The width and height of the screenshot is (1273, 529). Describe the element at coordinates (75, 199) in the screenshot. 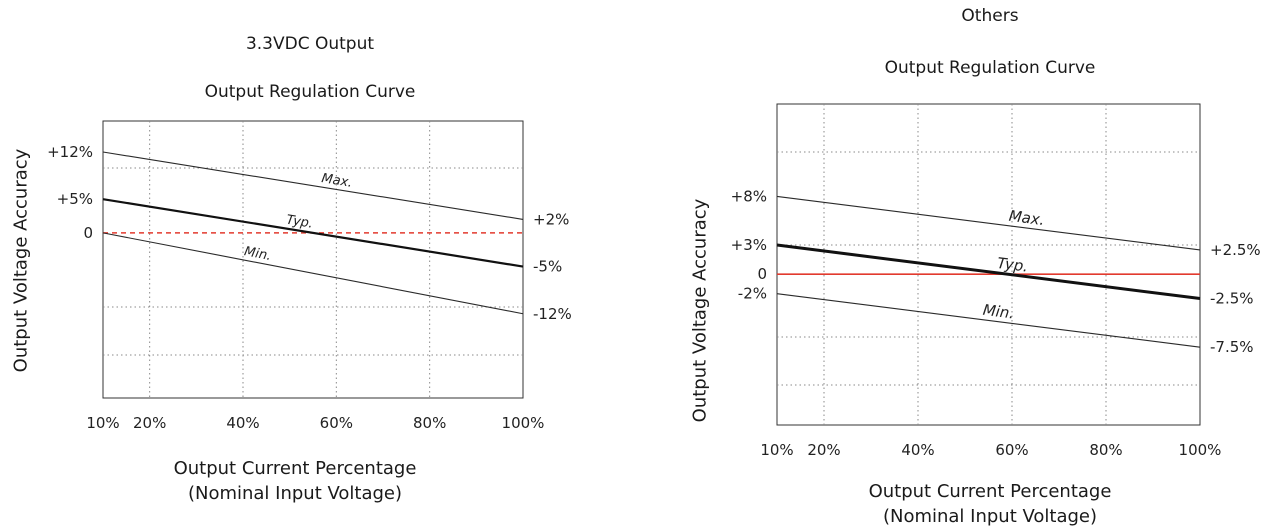

I see `y-tick-label-left: +5%` at that location.